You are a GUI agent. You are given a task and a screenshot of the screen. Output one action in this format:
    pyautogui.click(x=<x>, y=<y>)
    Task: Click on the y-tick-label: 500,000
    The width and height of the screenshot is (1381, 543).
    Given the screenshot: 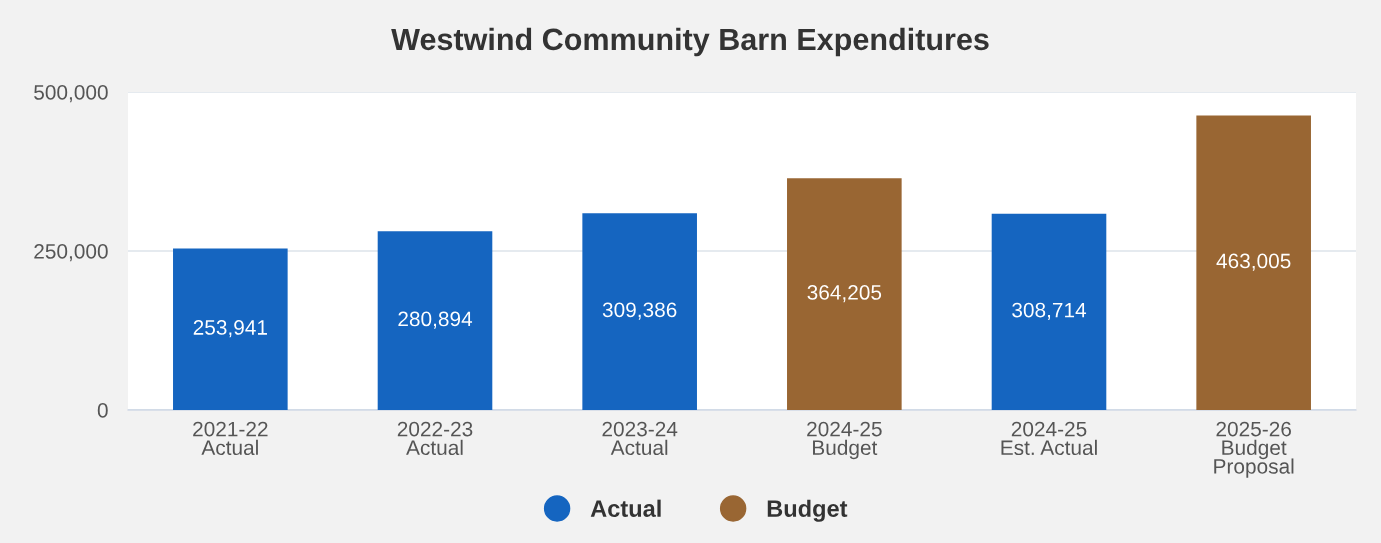 What is the action you would take?
    pyautogui.click(x=71, y=94)
    